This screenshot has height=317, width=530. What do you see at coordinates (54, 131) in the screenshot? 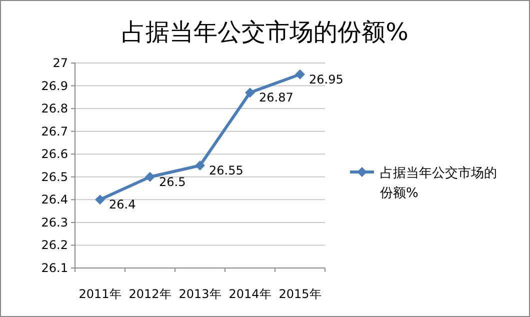
I see `y-tick-label: 26.7` at bounding box center [54, 131].